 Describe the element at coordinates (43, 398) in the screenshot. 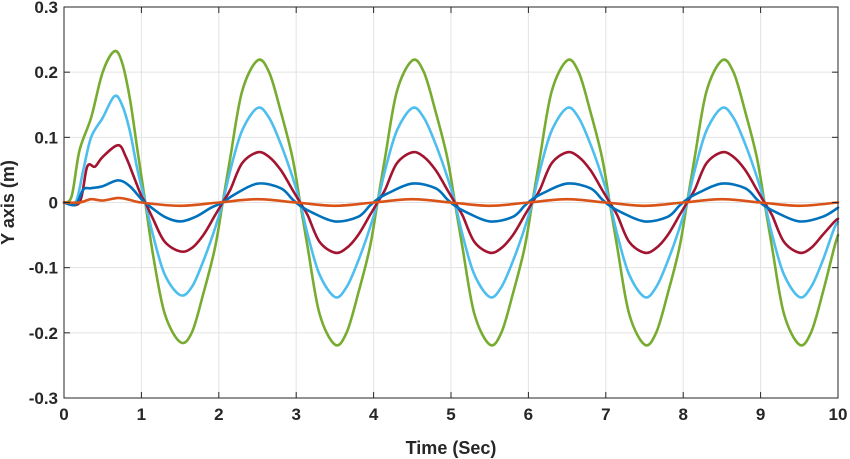

I see `y-tick-label: -0.3` at that location.